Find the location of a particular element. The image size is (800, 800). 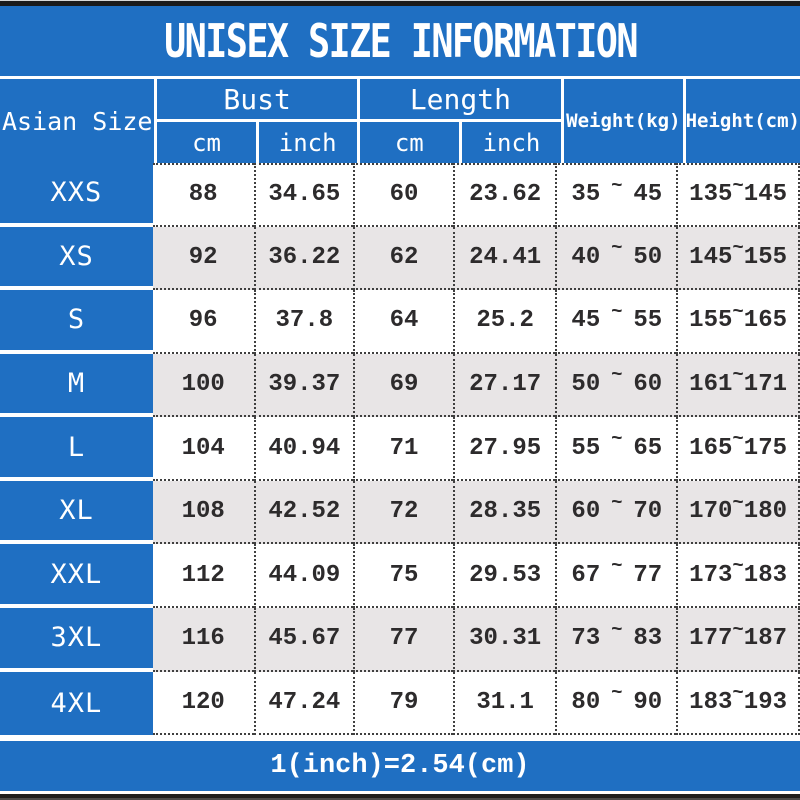

weight-min: 55 is located at coordinates (586, 448).